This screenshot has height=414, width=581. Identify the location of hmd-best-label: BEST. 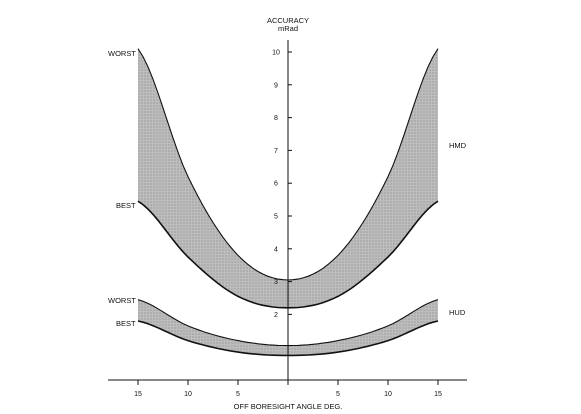
(126, 205).